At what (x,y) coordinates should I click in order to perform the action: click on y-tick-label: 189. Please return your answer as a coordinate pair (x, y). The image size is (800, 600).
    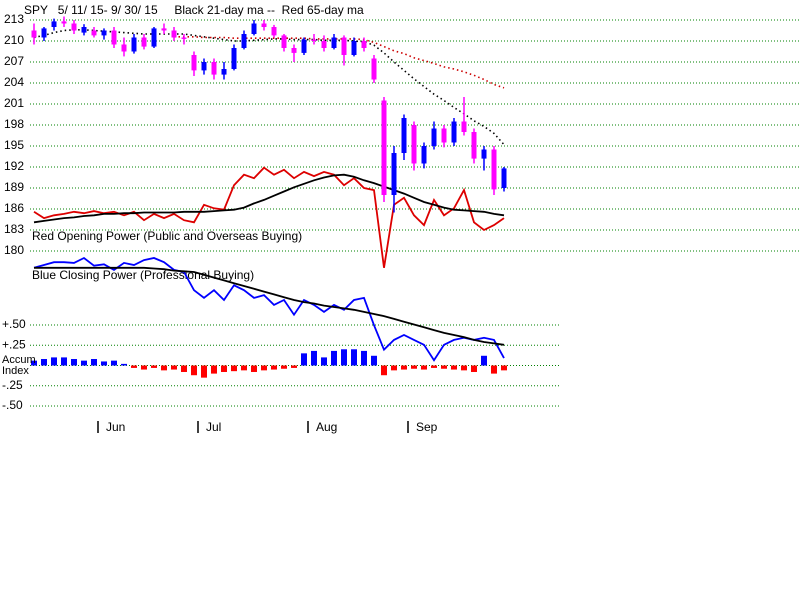
    Looking at the image, I should click on (14, 187).